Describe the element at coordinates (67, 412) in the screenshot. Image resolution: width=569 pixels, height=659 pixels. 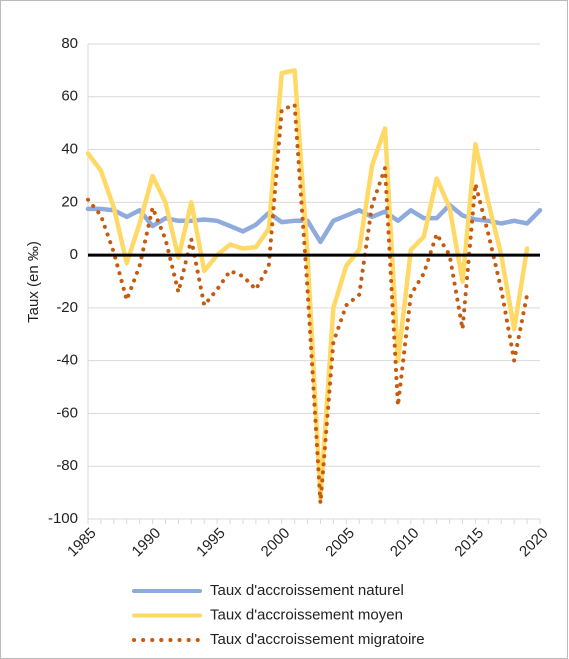
I see `y-tick-label: -60` at that location.